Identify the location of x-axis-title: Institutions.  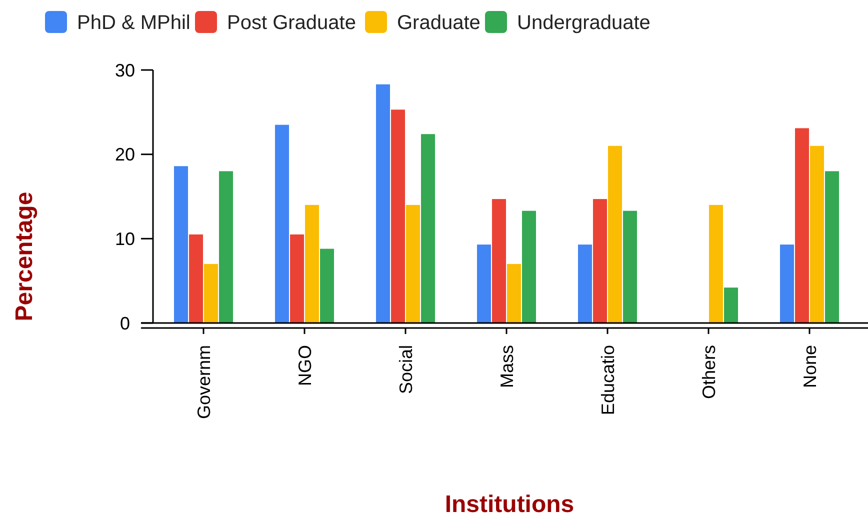
(509, 504).